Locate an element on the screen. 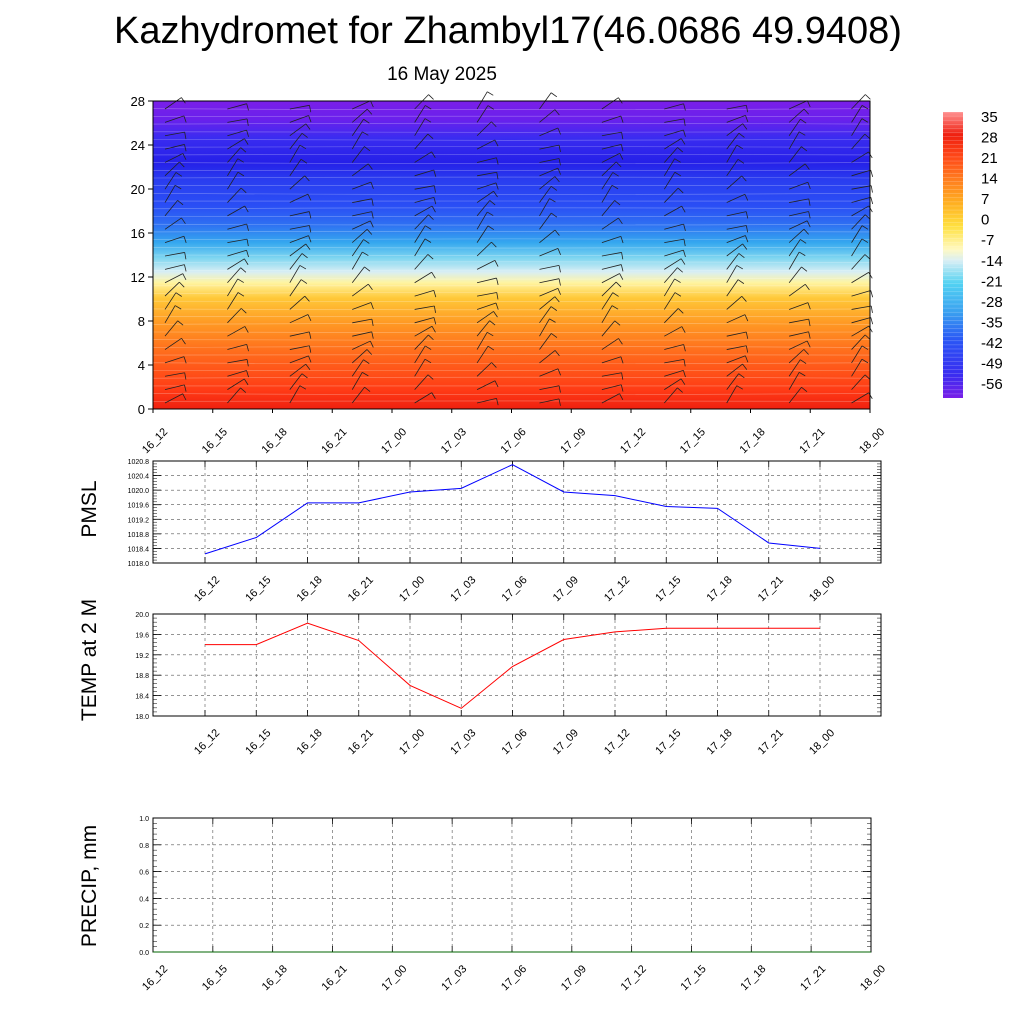 This screenshot has height=1024, width=1024. y-tick-label: 12 is located at coordinates (138, 277).